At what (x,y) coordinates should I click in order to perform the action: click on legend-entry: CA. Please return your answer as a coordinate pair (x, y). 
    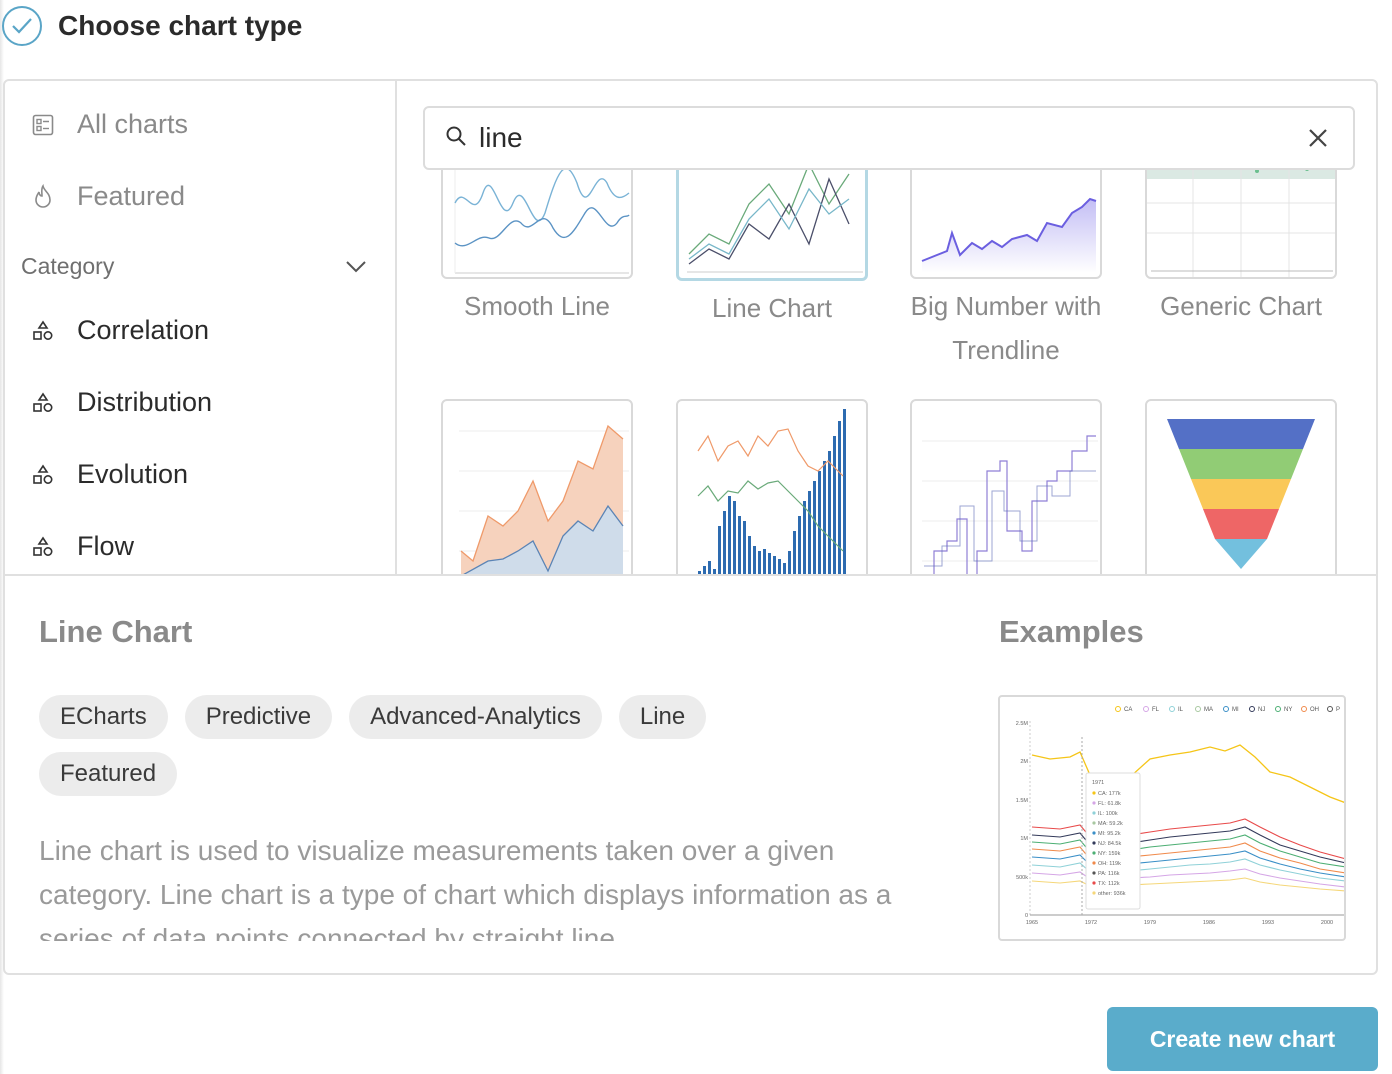
    Looking at the image, I should click on (1128, 710).